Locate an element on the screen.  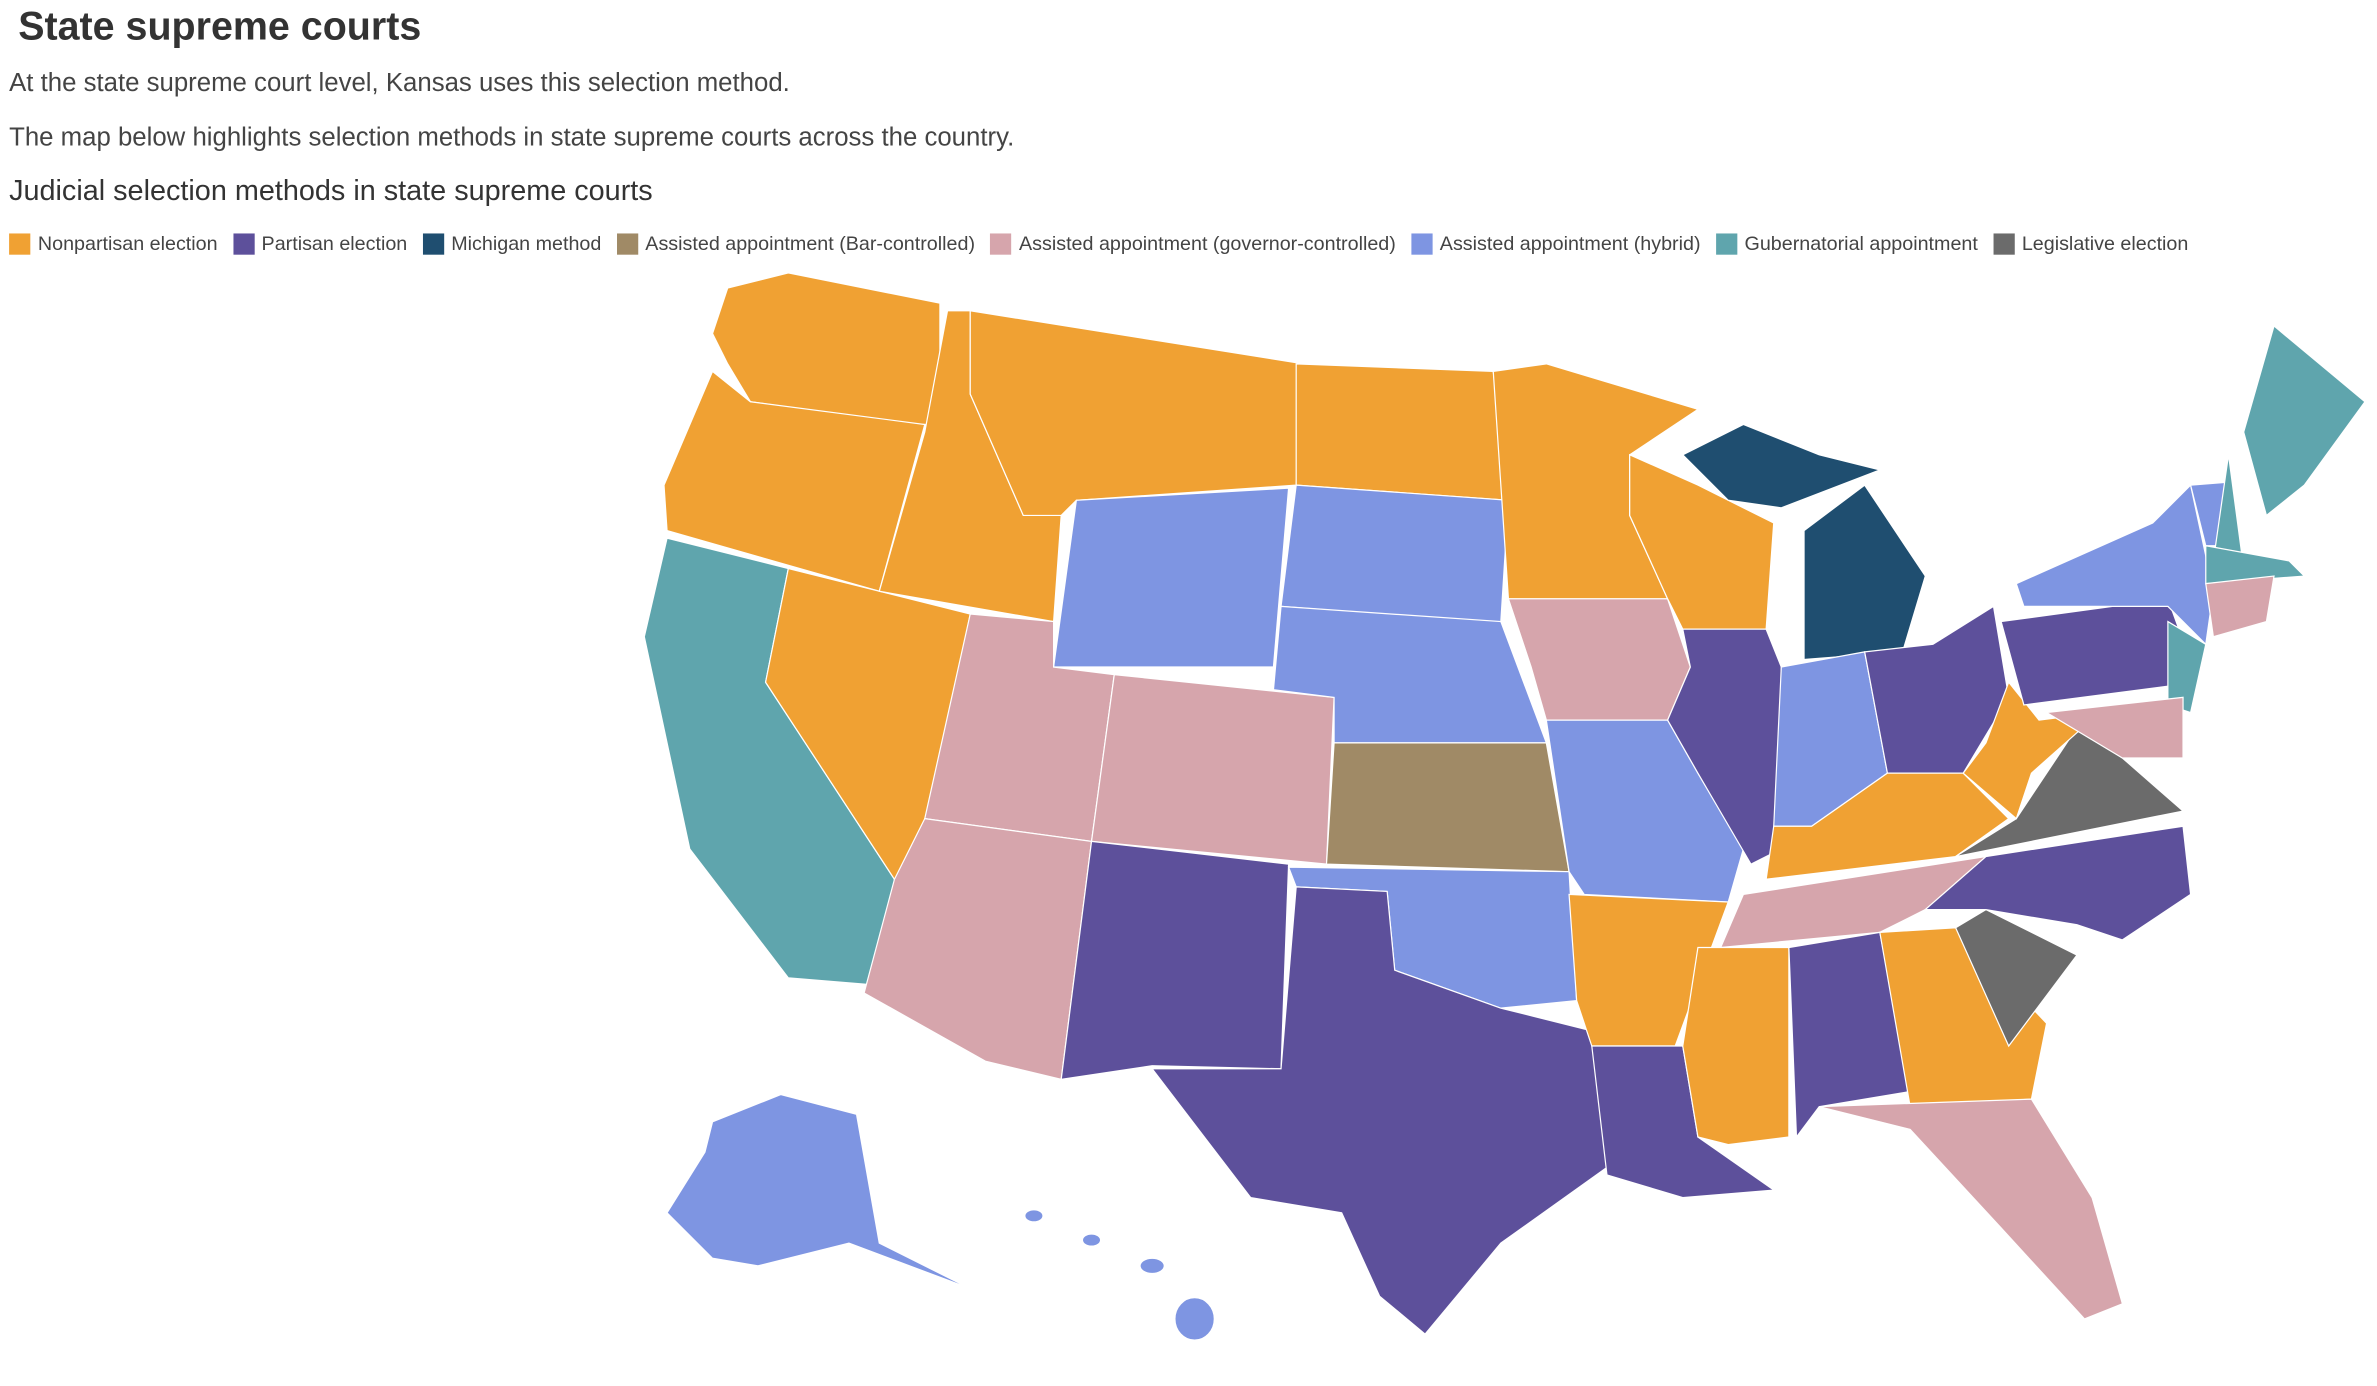
legend-label: Michigan method is located at coordinates (526, 243).